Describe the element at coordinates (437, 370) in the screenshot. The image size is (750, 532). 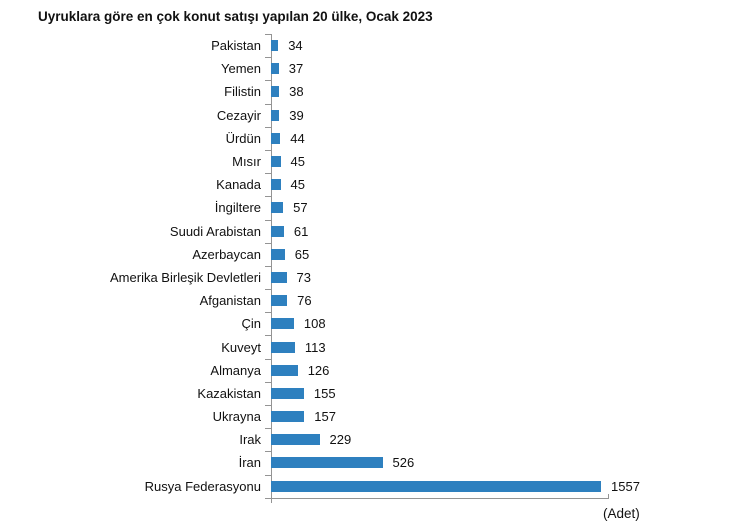
I see `bar-cell: 126` at that location.